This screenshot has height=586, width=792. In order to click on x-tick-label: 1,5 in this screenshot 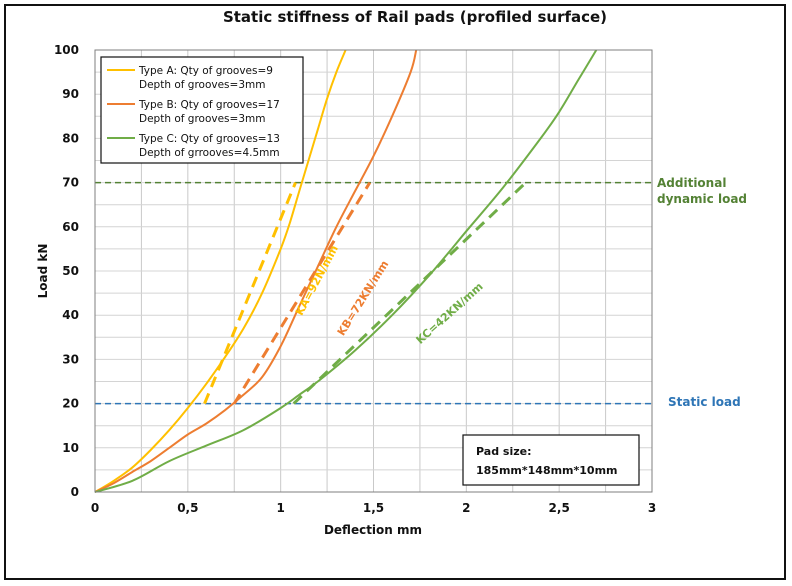, I will do `click(373, 508)`.